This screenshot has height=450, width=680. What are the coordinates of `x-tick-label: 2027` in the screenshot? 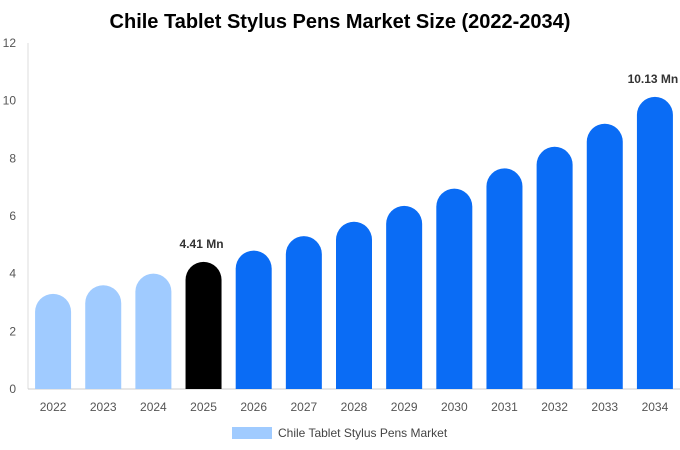 It's located at (303, 407).